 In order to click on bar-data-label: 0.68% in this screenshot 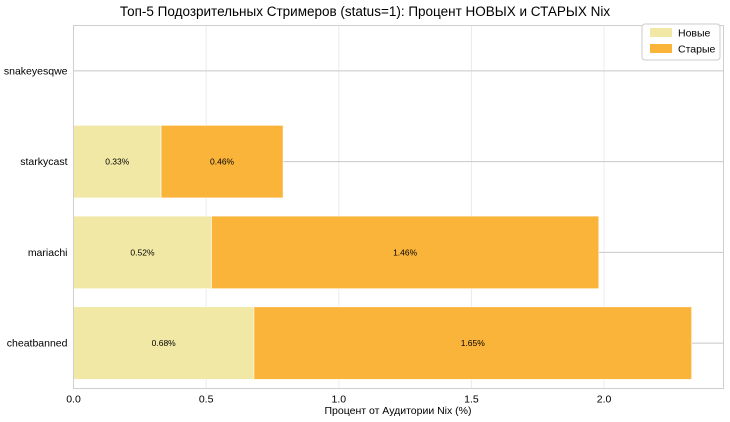, I will do `click(164, 343)`.